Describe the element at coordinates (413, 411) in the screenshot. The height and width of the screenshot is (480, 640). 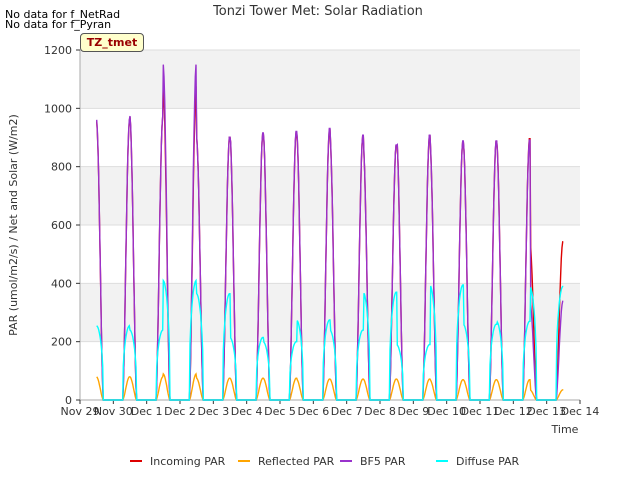
I see `x-tick-label-10: Dec 9` at that location.